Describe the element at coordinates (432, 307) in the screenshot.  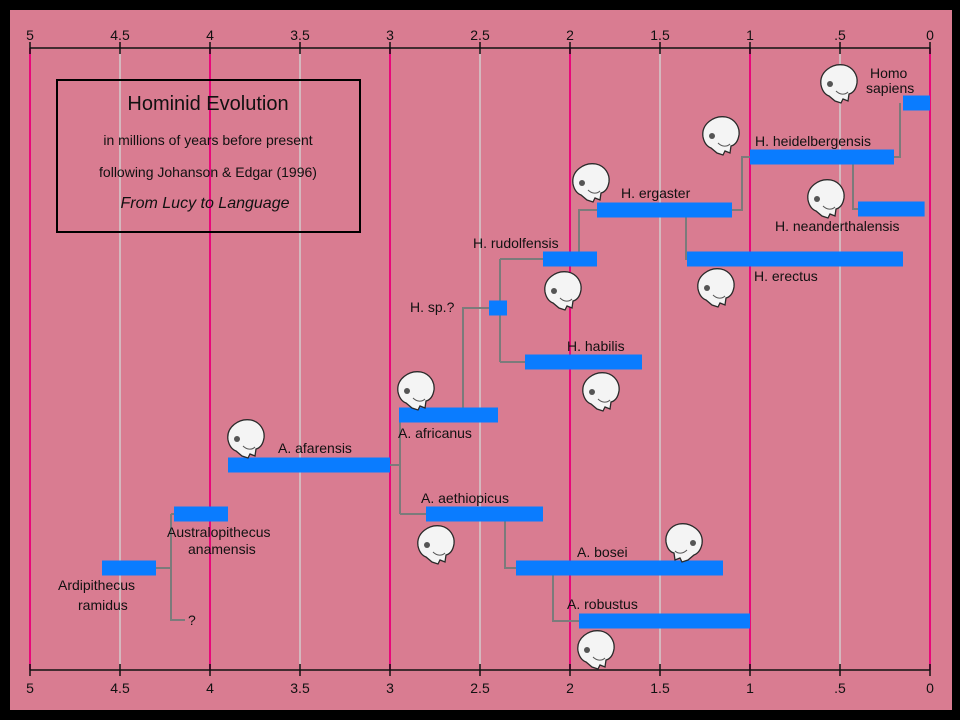
I see `label-hsp: H. sp.?` at that location.